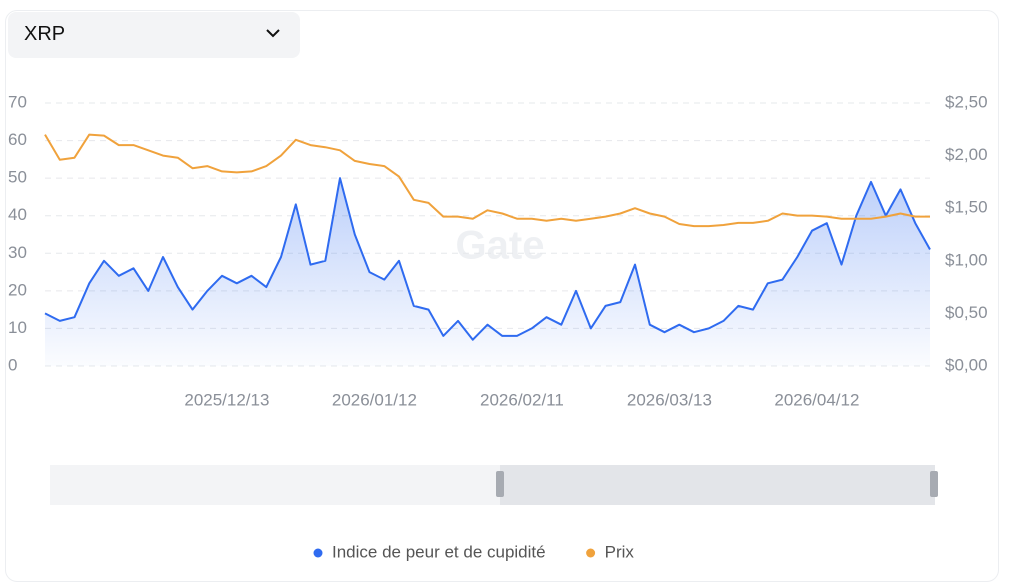 The width and height of the screenshot is (1024, 582). What do you see at coordinates (45, 34) in the screenshot?
I see `asset-name: XRP` at bounding box center [45, 34].